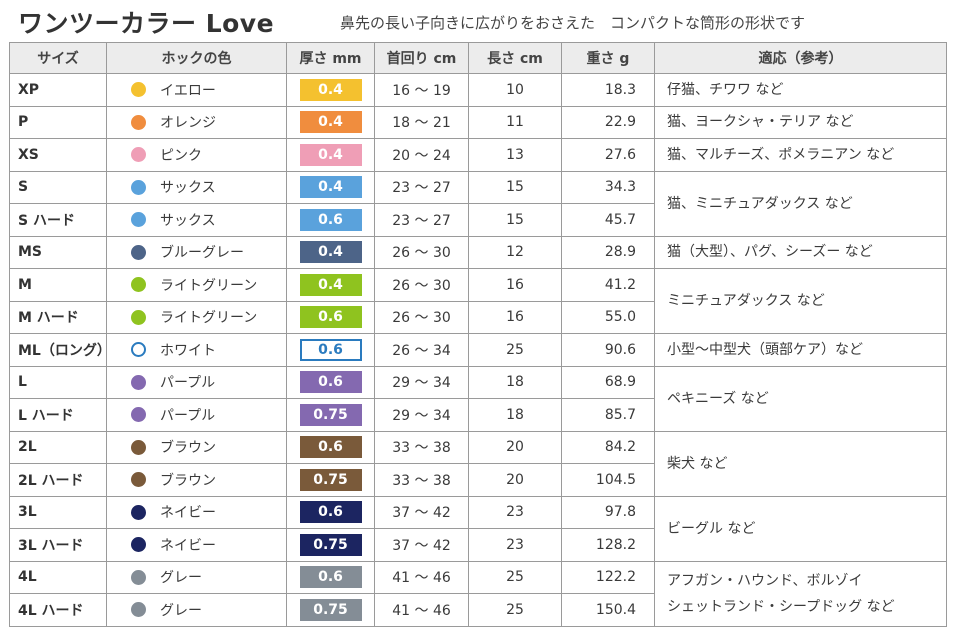 The image size is (956, 639). What do you see at coordinates (188, 415) in the screenshot?
I see `hook-color-label: パープル` at bounding box center [188, 415].